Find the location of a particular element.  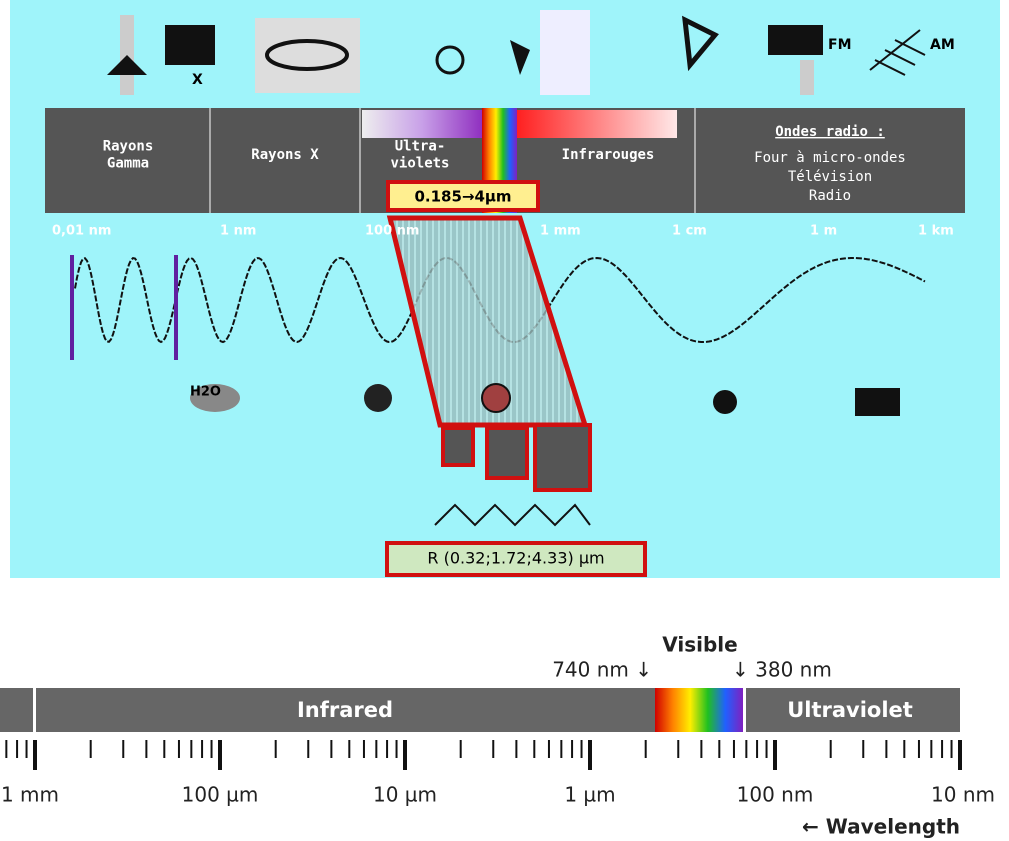

ruler-label: 100 nm is located at coordinates (775, 795).